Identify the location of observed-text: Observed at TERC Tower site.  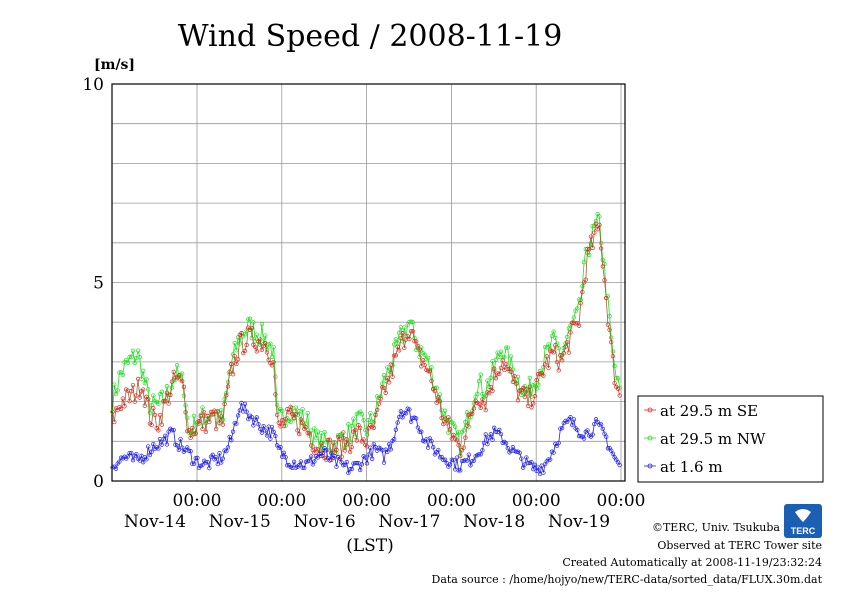
(739, 545).